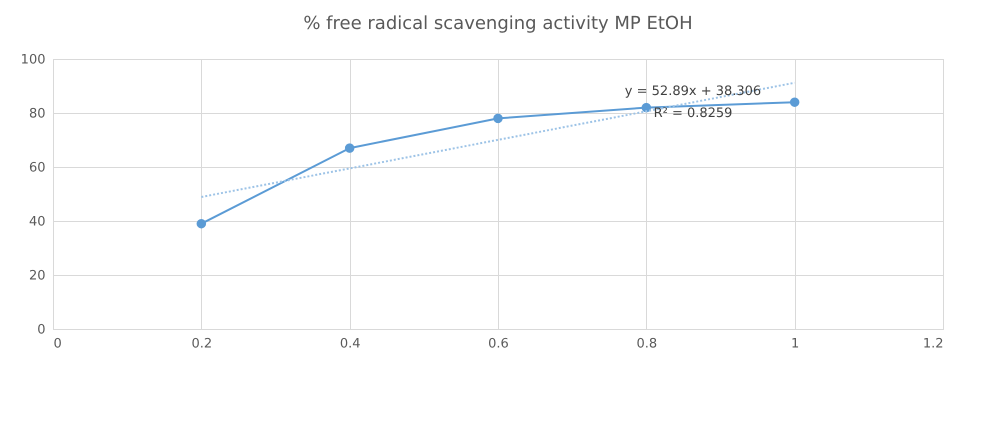  I want to click on y-tick-label: 80, so click(37, 114).